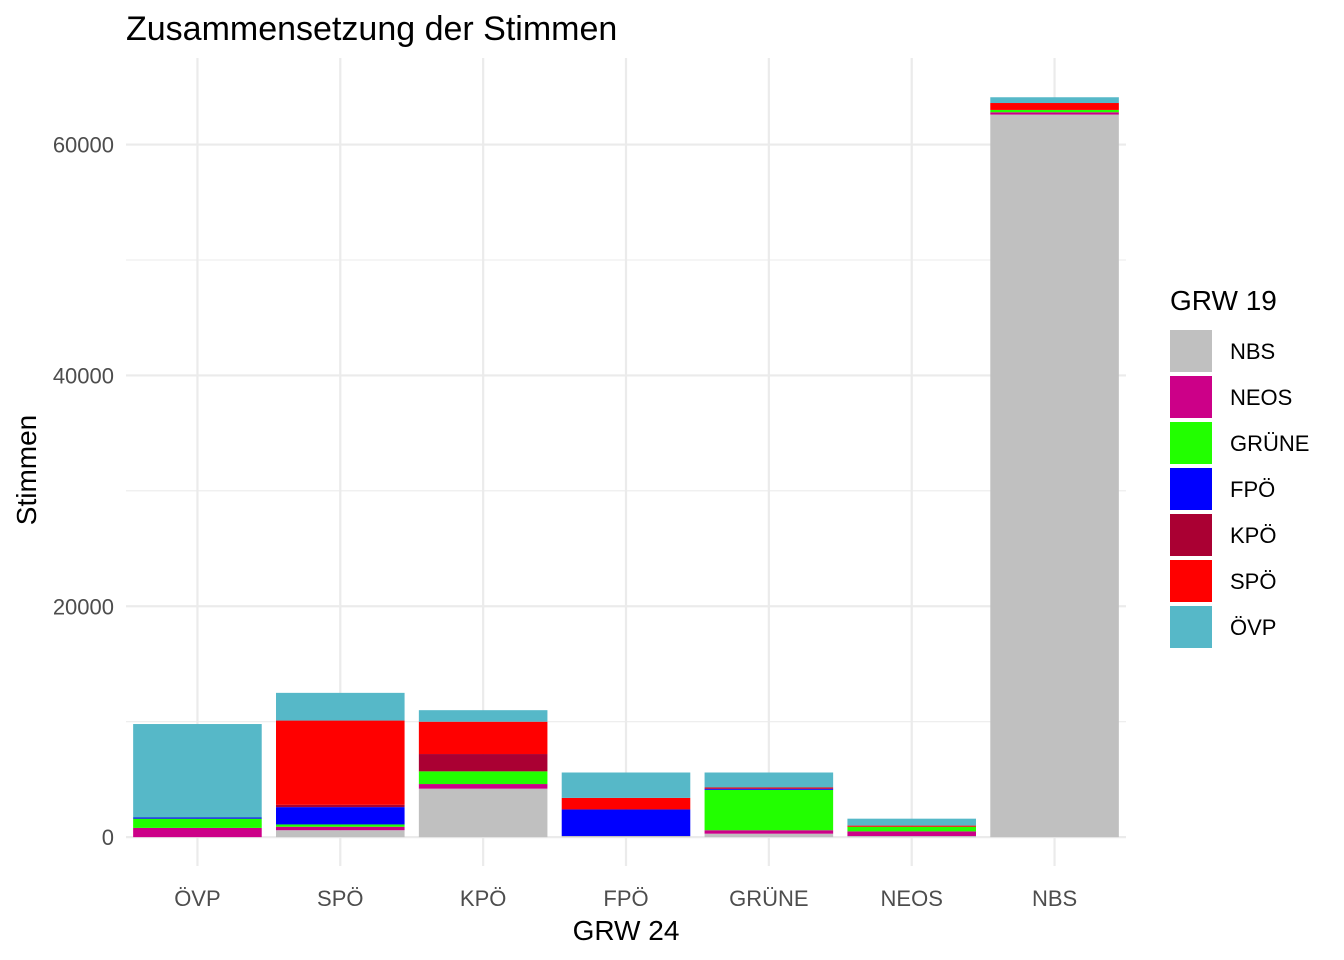  Describe the element at coordinates (1223, 535) in the screenshot. I see `legend-item: KPÖ` at that location.